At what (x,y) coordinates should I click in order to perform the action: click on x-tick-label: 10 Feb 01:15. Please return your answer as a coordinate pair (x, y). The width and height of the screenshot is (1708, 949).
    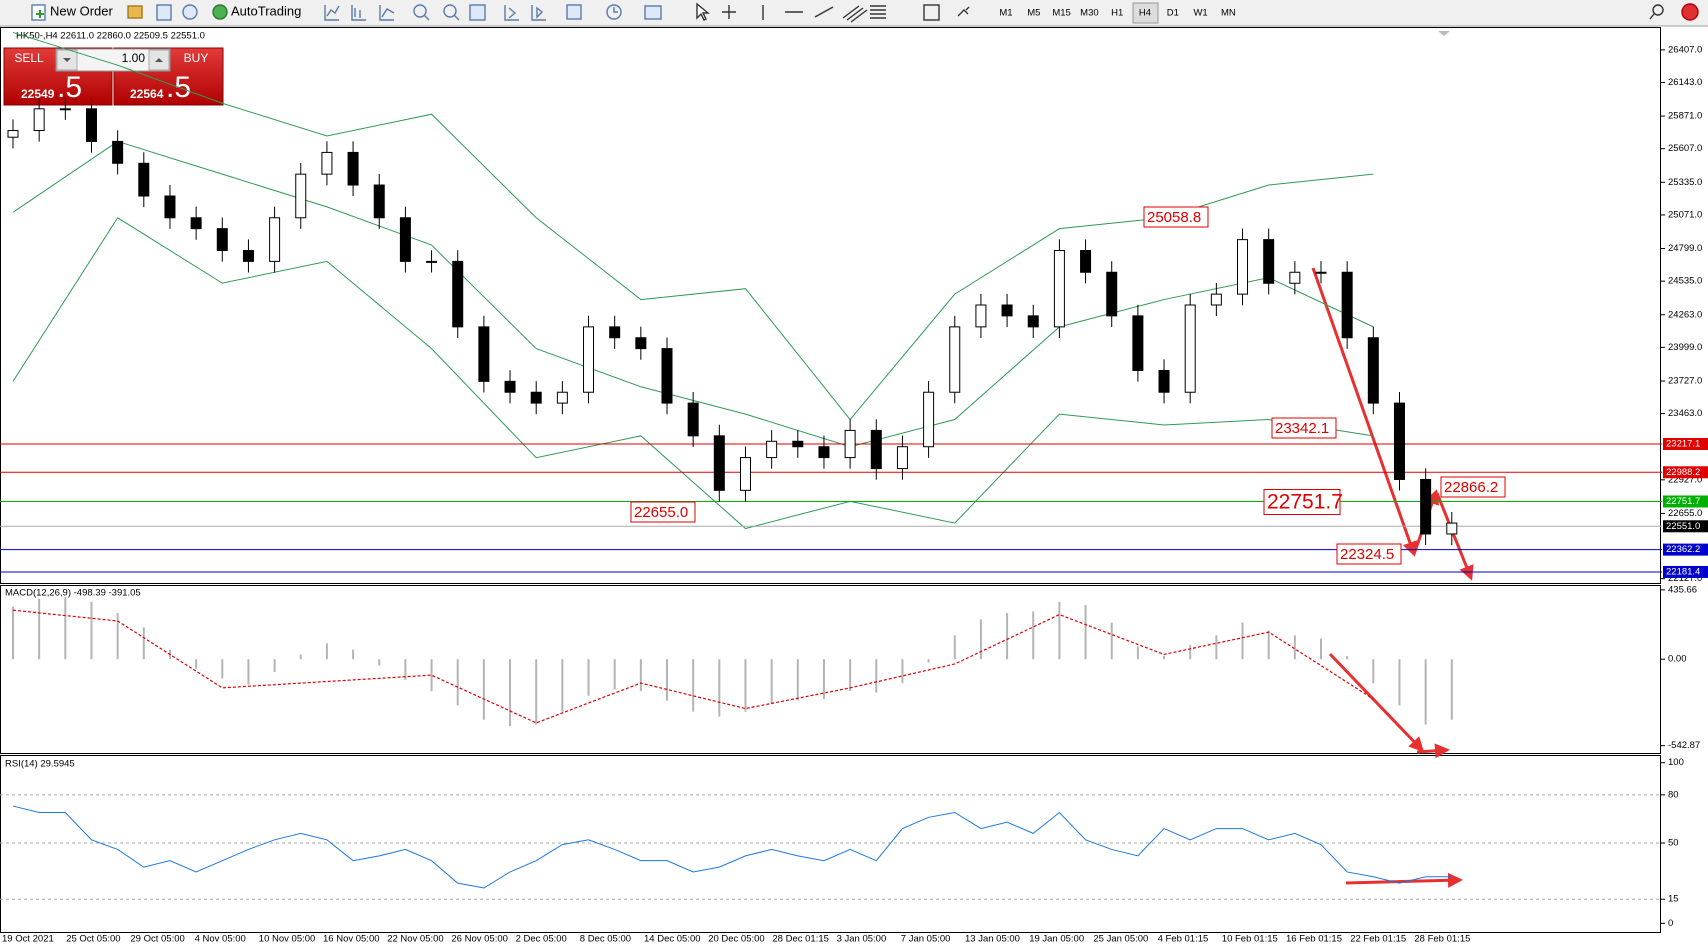
    Looking at the image, I should click on (1250, 939).